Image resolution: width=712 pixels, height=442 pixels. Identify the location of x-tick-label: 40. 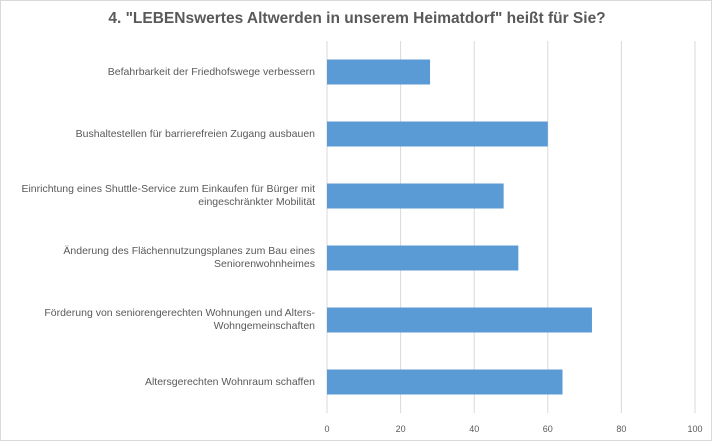
(474, 429).